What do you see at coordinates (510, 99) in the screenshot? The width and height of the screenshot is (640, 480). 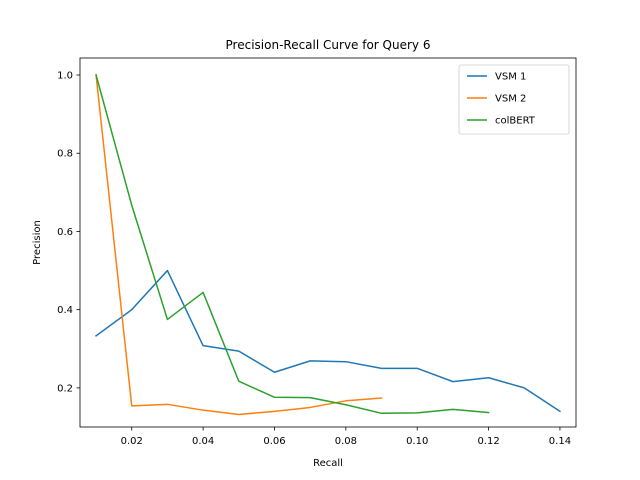 I see `legend-label: VSM 2` at bounding box center [510, 99].